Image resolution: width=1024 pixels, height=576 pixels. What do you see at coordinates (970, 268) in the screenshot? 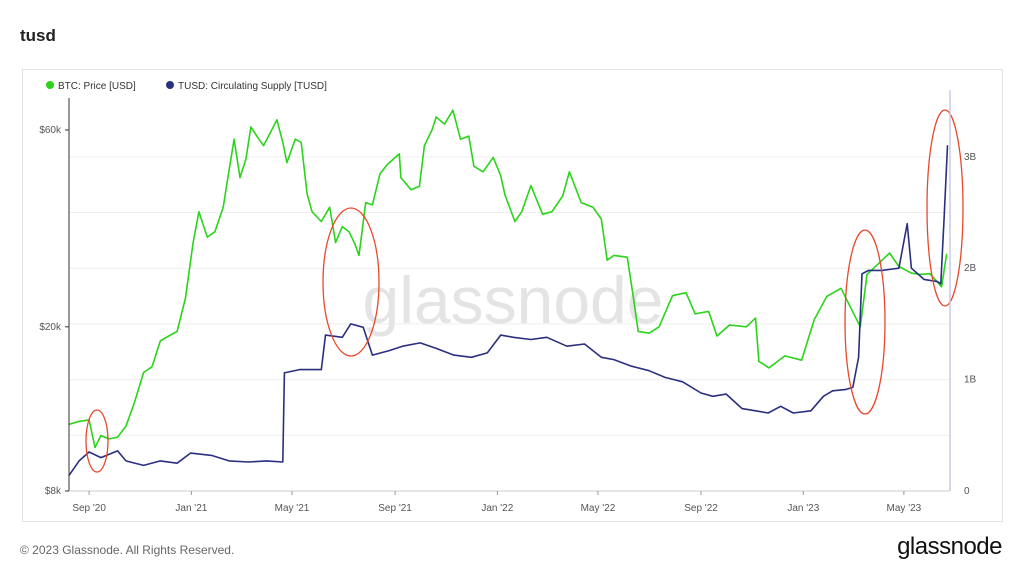
I see `y-right-tick-label: 2B` at bounding box center [970, 268].